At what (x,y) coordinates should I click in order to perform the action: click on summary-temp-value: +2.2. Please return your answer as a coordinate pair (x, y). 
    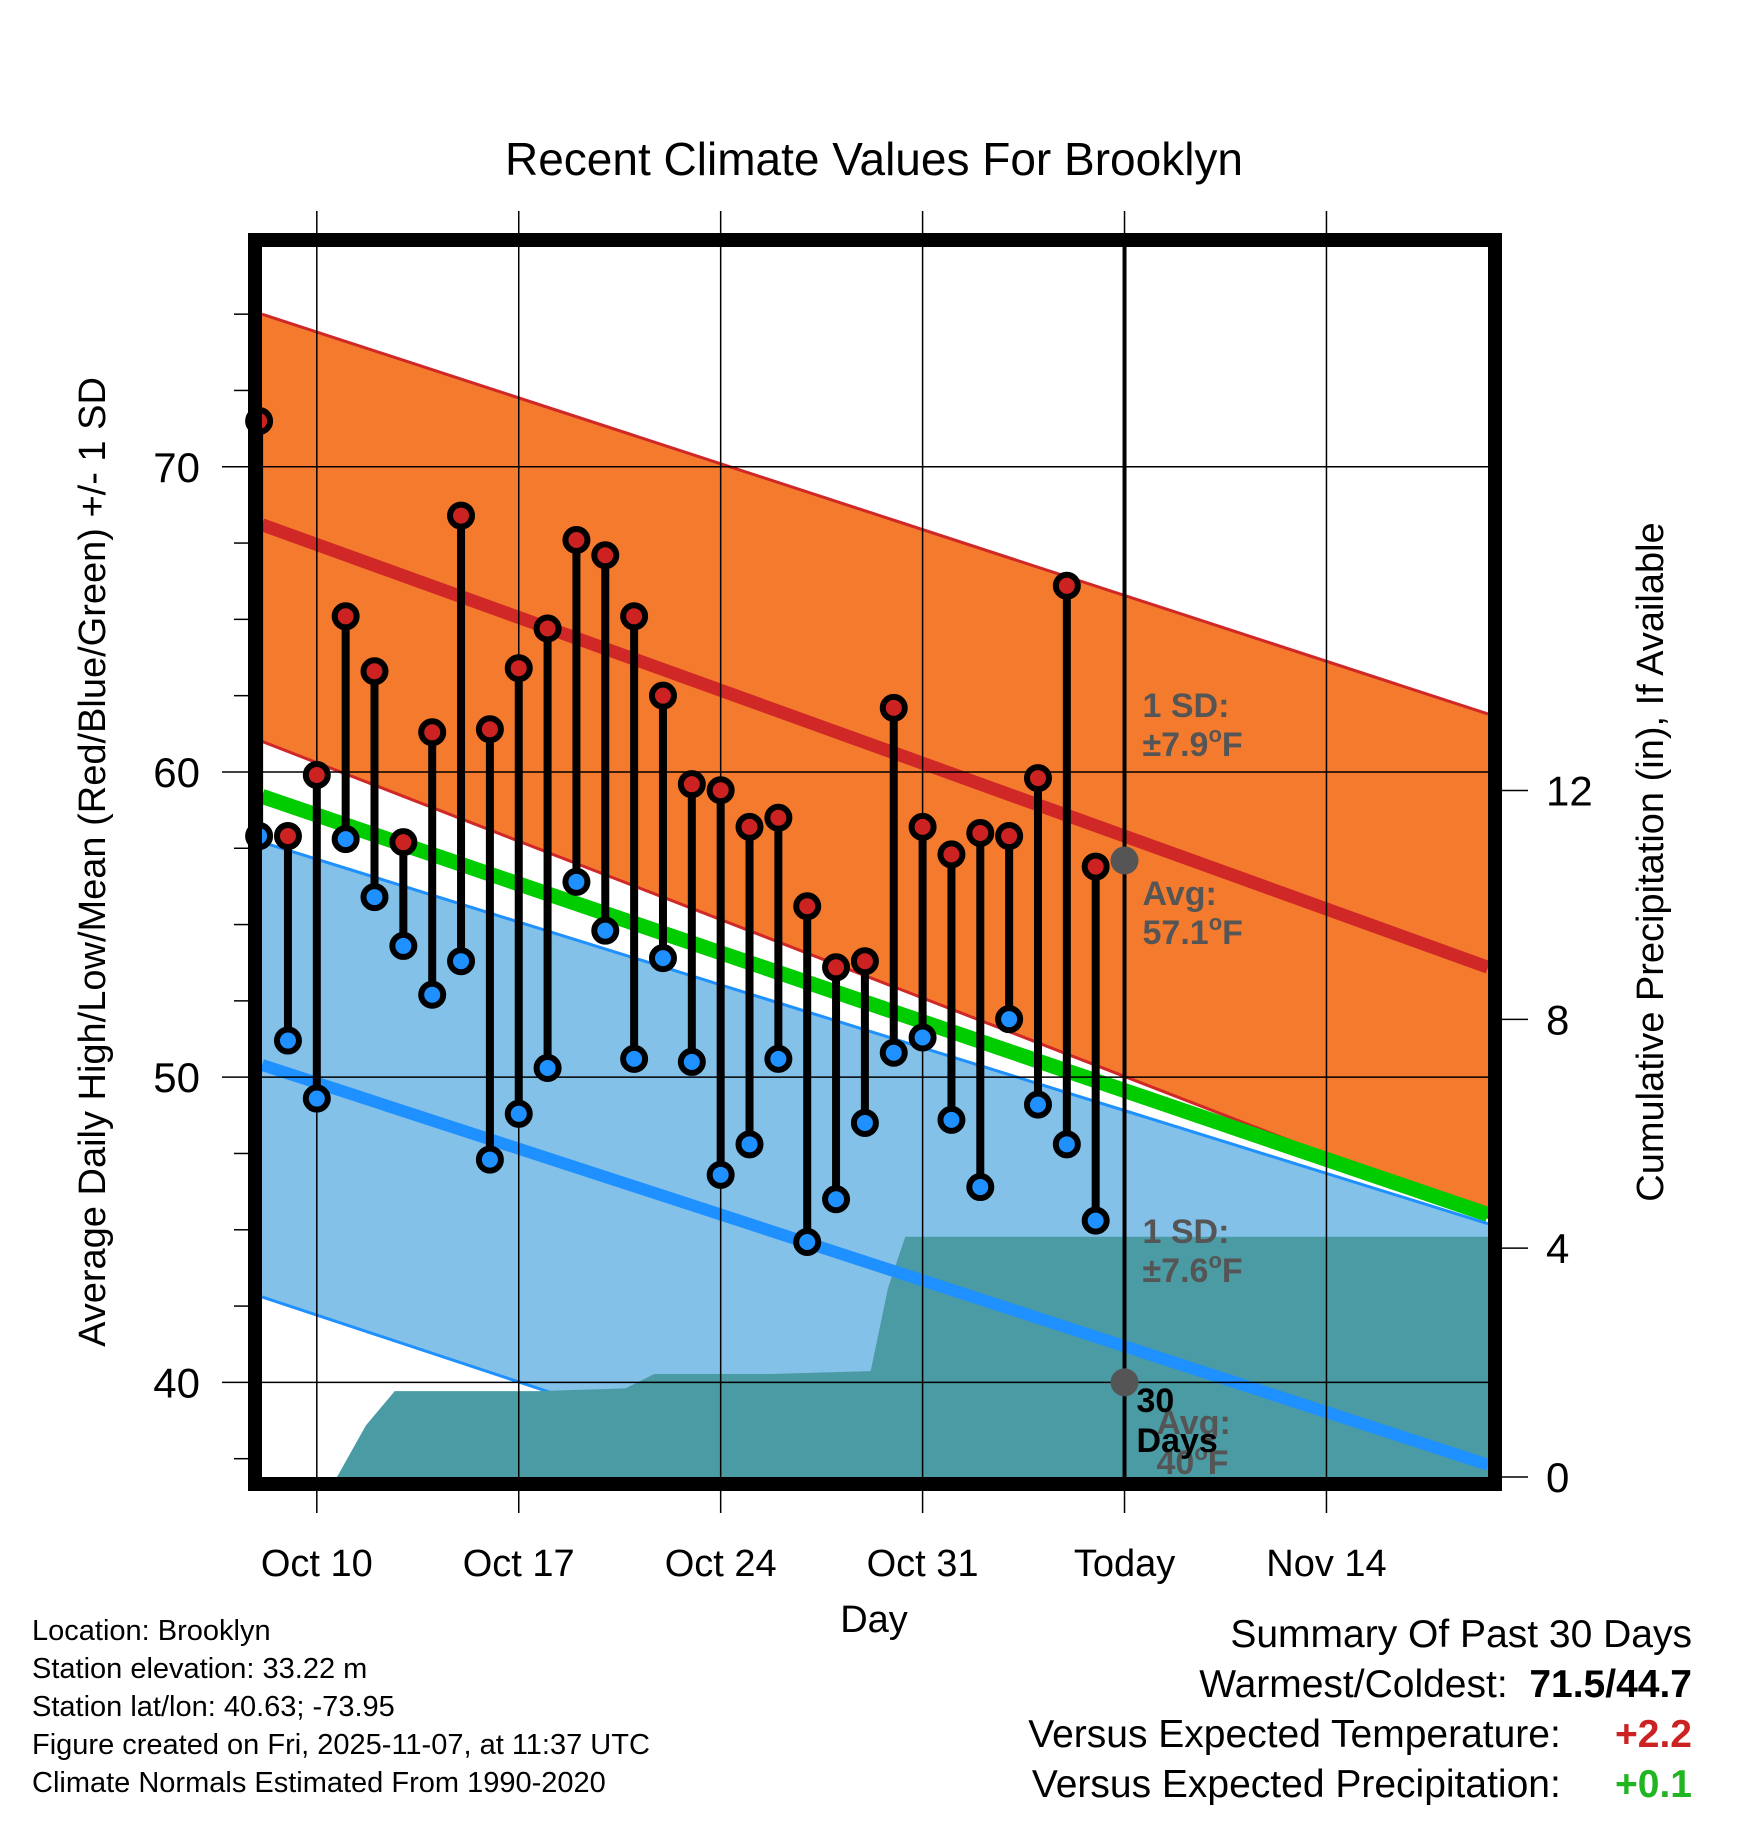
    Looking at the image, I should click on (1653, 1734).